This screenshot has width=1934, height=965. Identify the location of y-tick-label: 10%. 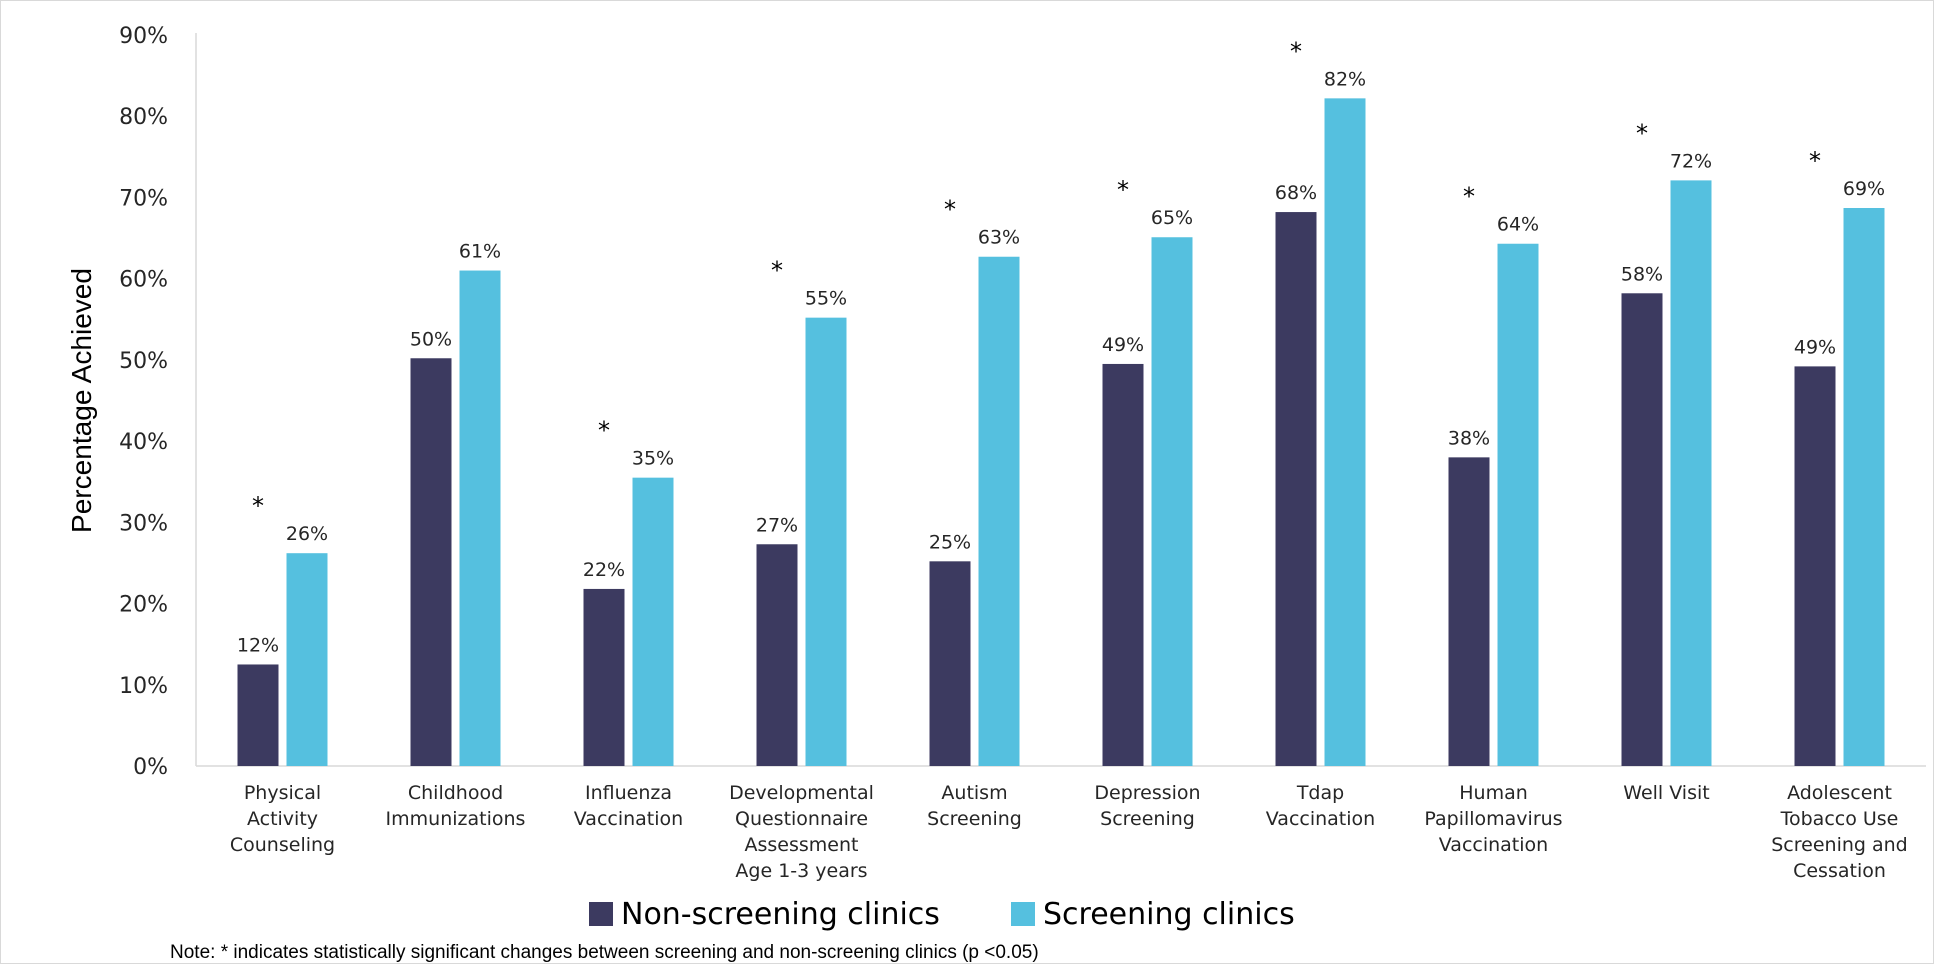
(143, 686).